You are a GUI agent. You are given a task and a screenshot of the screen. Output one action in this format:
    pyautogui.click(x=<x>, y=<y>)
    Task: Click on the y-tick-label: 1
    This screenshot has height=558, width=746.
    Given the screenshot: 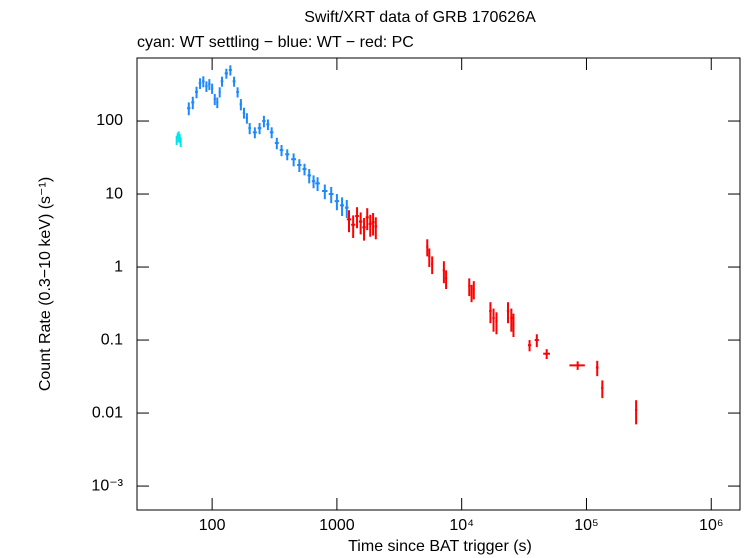 What is the action you would take?
    pyautogui.click(x=118, y=266)
    